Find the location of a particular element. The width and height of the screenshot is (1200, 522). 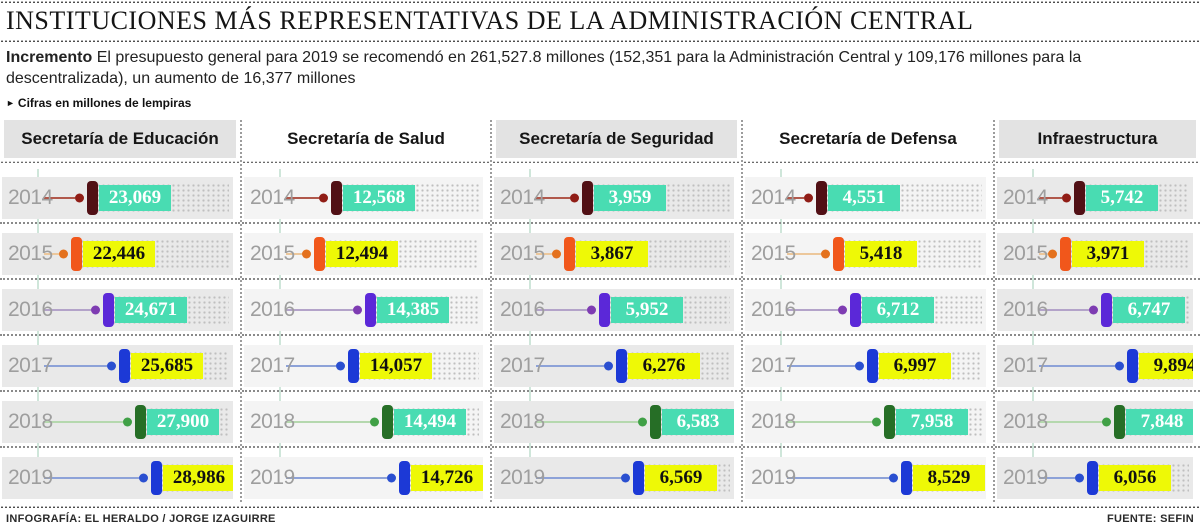

value-badge: 5,952 is located at coordinates (647, 309).